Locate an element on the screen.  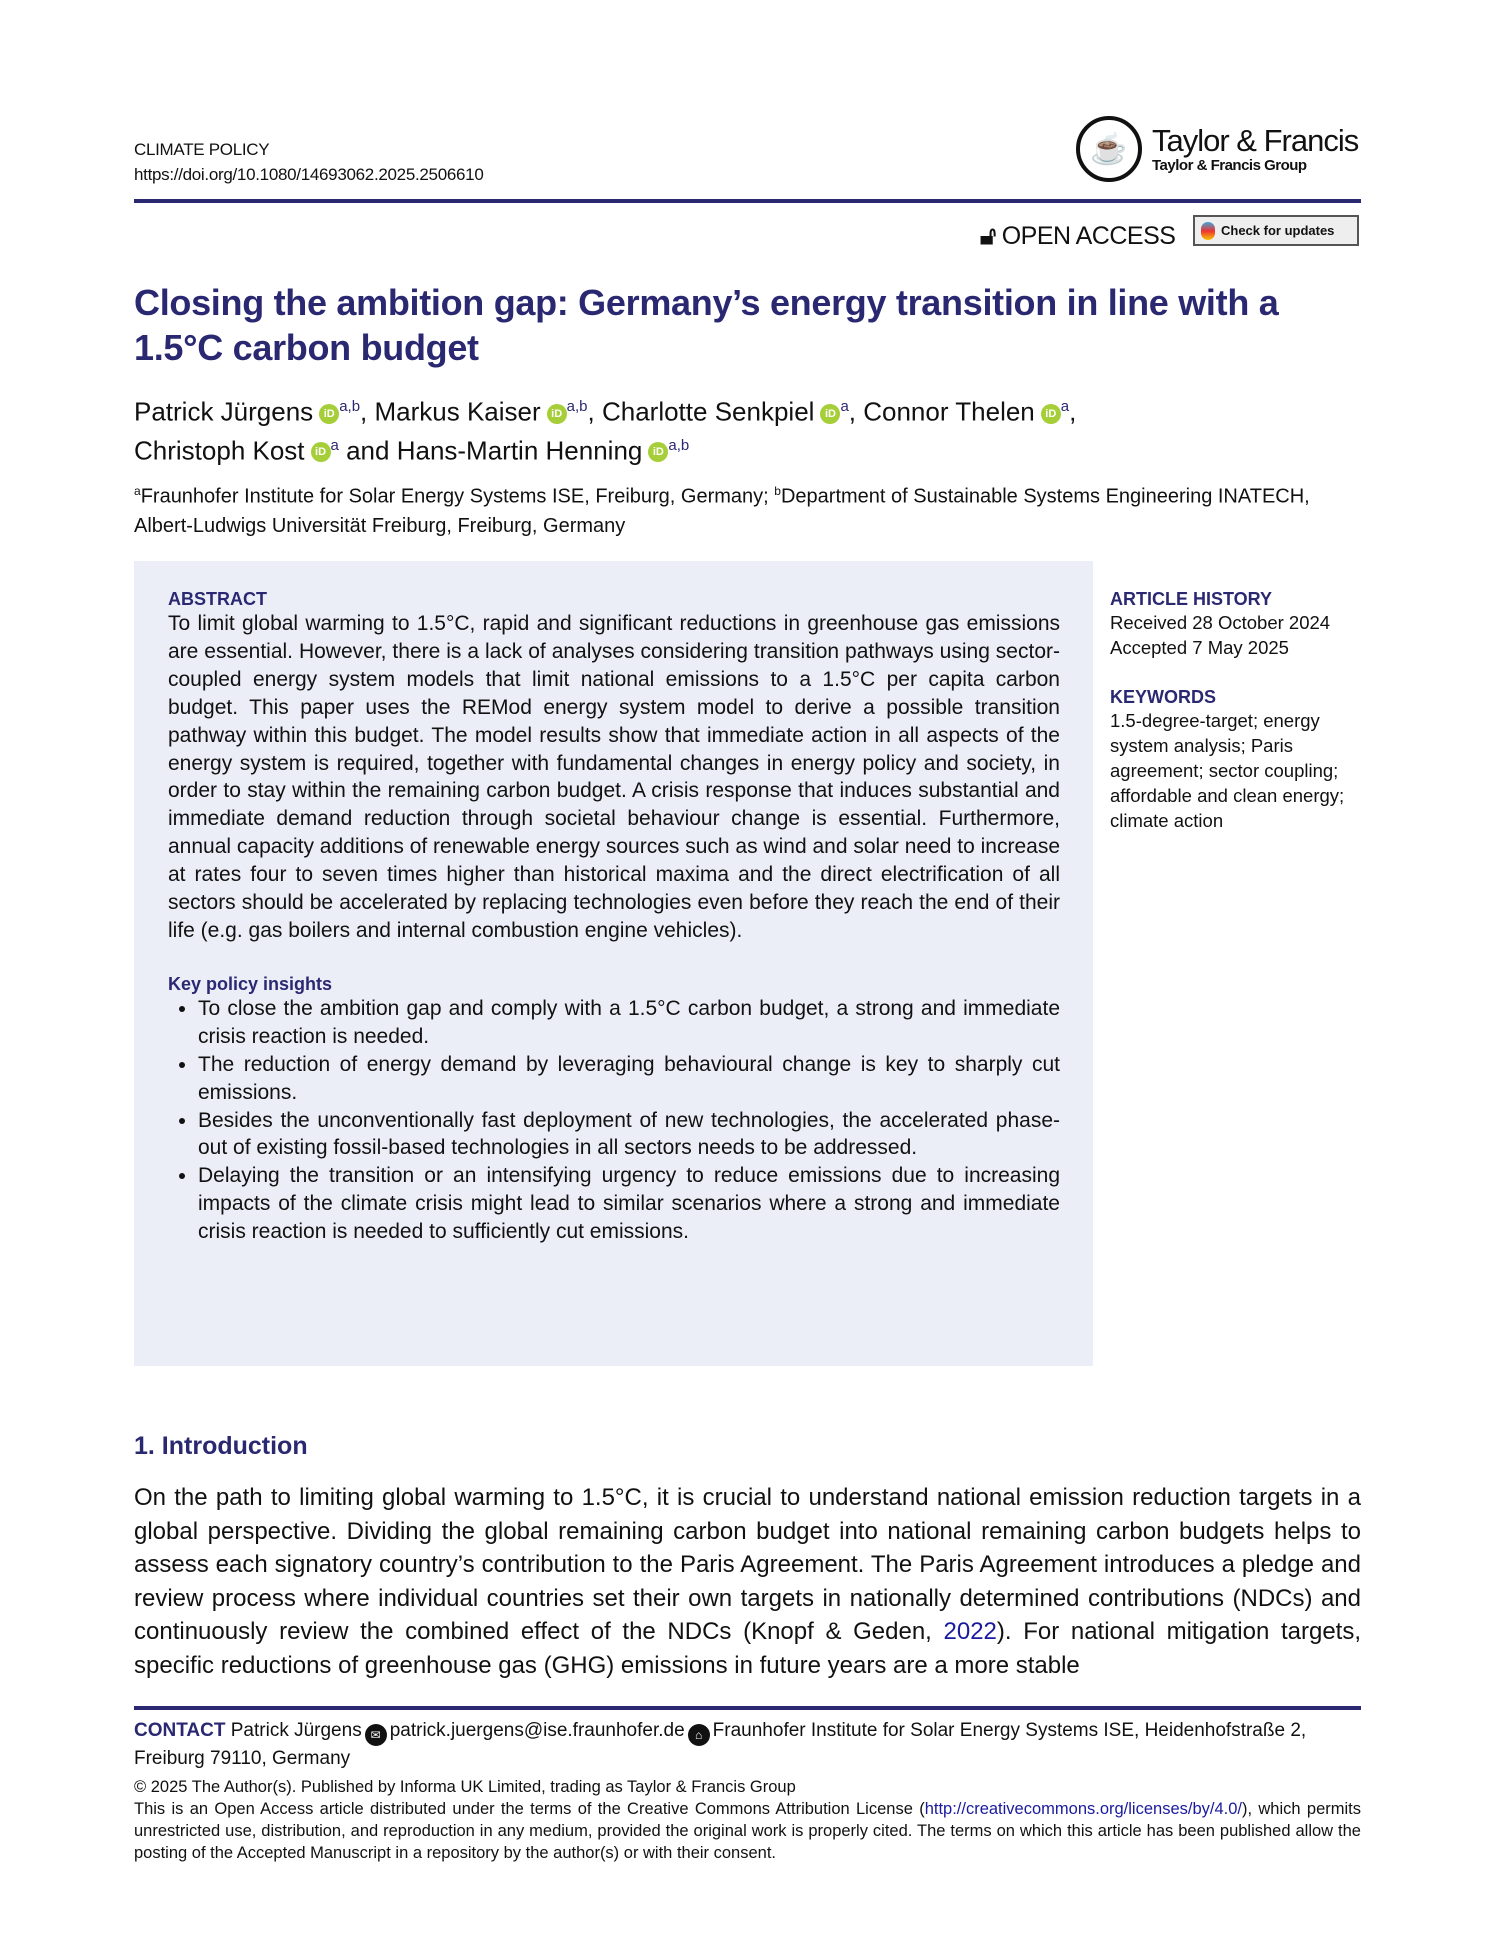
email-icon: ✉ is located at coordinates (375, 1735).